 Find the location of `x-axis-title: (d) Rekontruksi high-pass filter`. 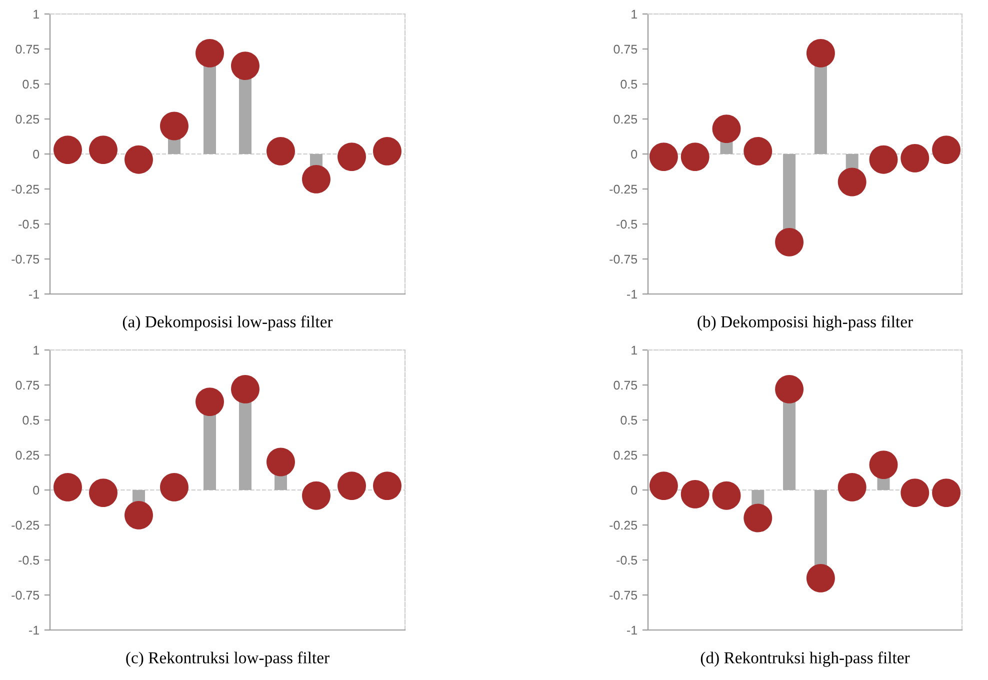

x-axis-title: (d) Rekontruksi high-pass filter is located at coordinates (805, 659).